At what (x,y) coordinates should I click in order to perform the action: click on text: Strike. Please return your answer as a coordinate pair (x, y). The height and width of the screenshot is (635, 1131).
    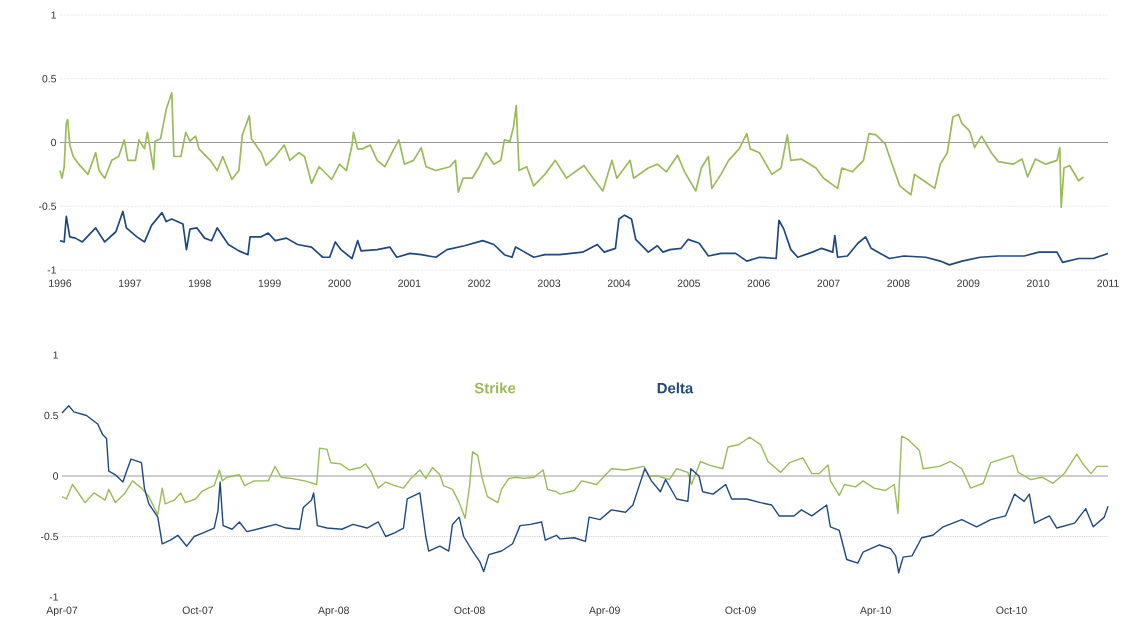
    Looking at the image, I should click on (495, 388).